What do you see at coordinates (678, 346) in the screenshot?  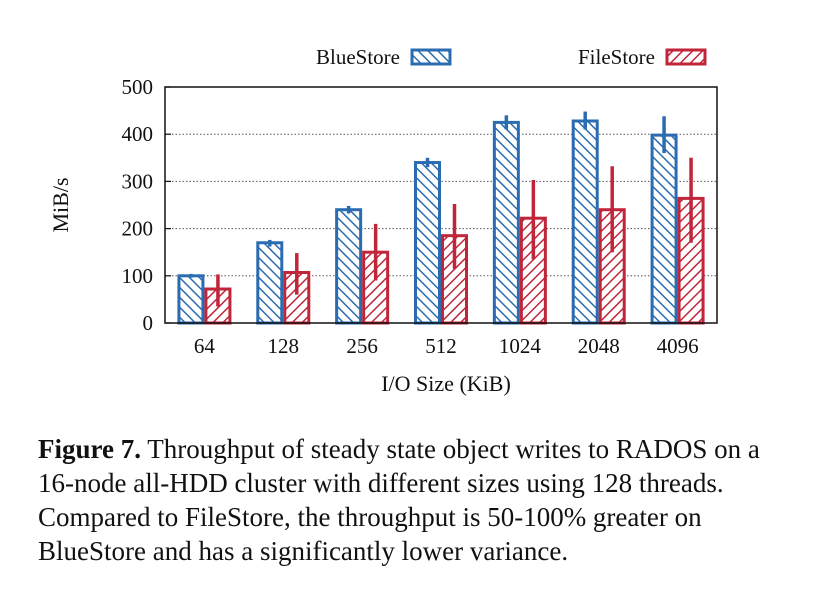 I see `x-tick-label: 4096` at bounding box center [678, 346].